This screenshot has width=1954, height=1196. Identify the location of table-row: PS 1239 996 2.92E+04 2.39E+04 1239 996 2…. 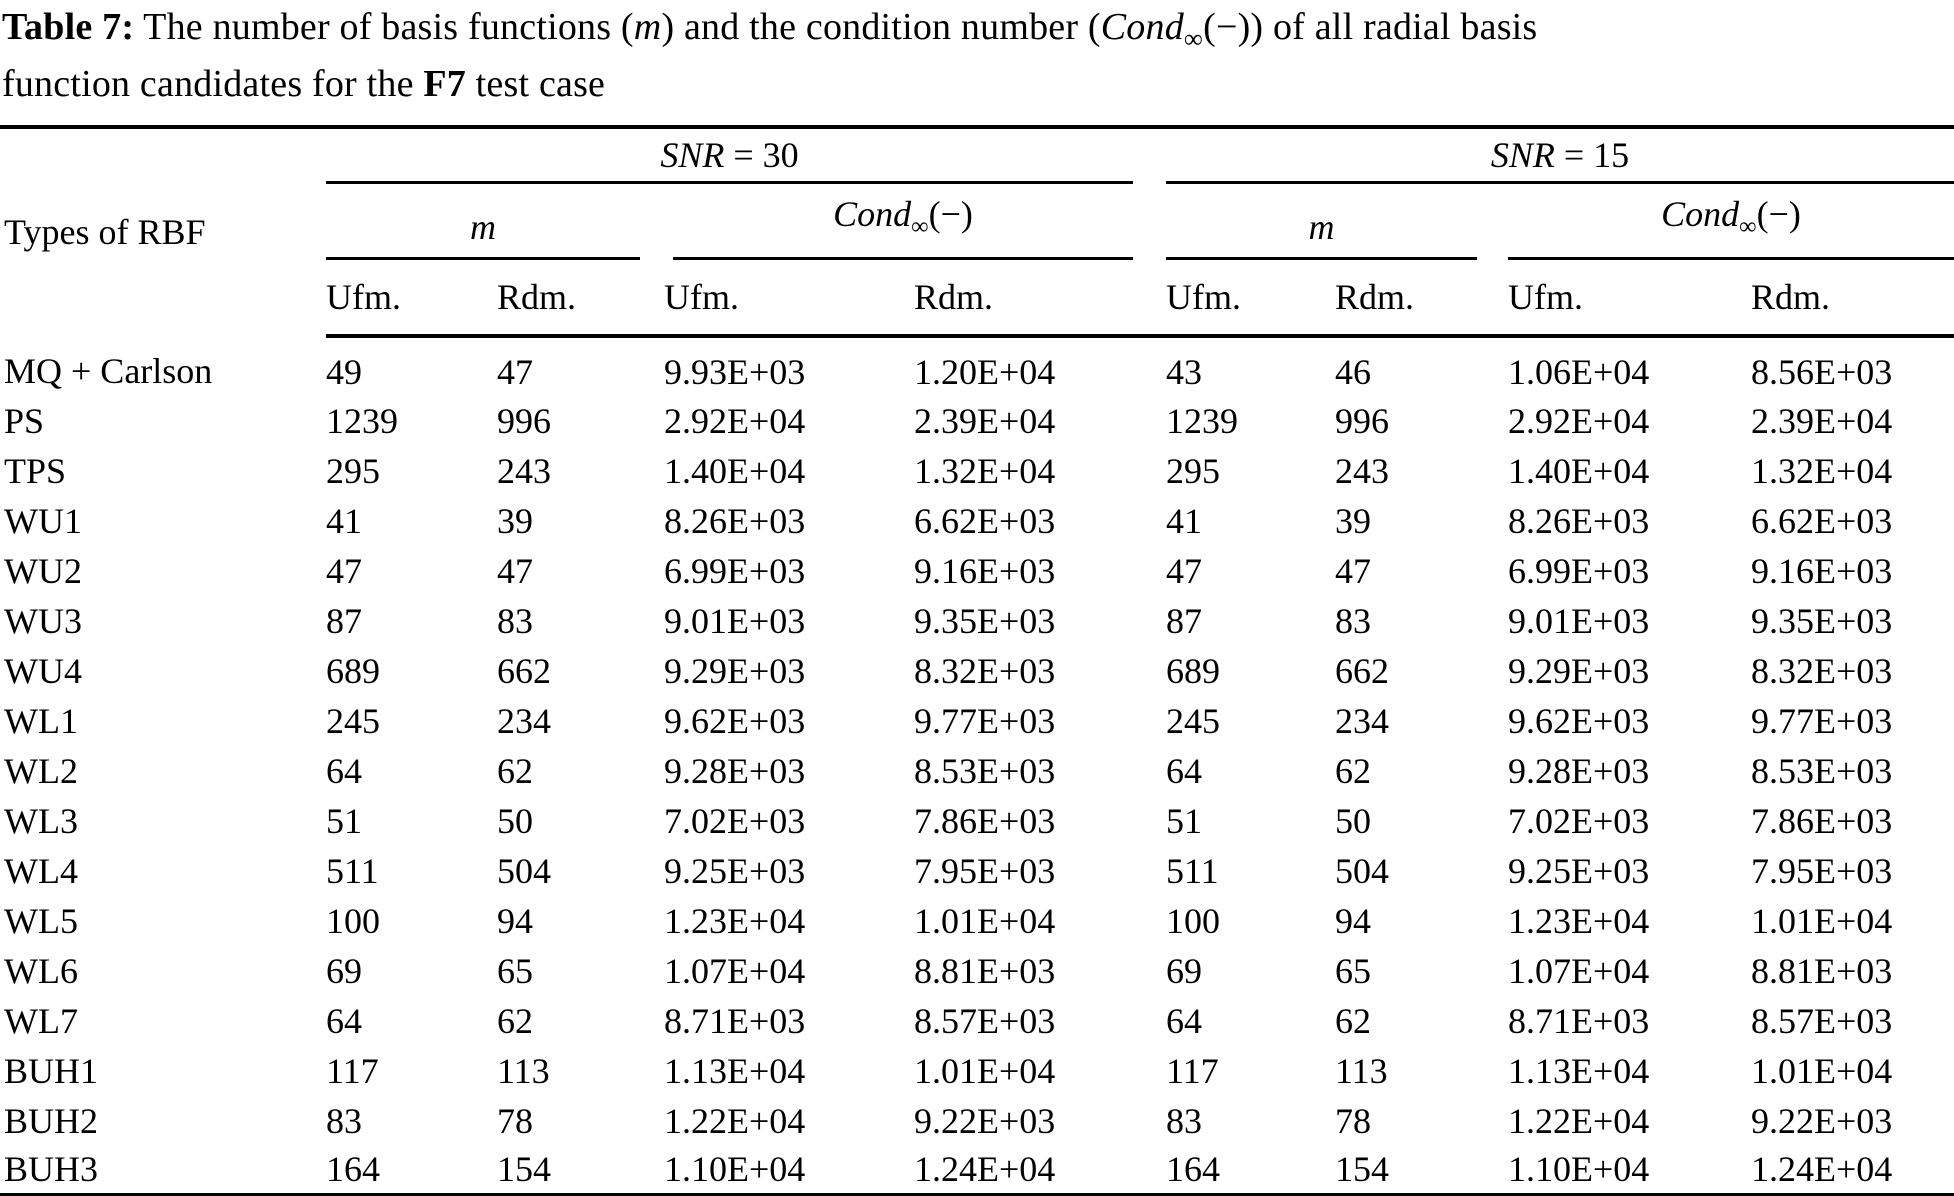
(977, 421).